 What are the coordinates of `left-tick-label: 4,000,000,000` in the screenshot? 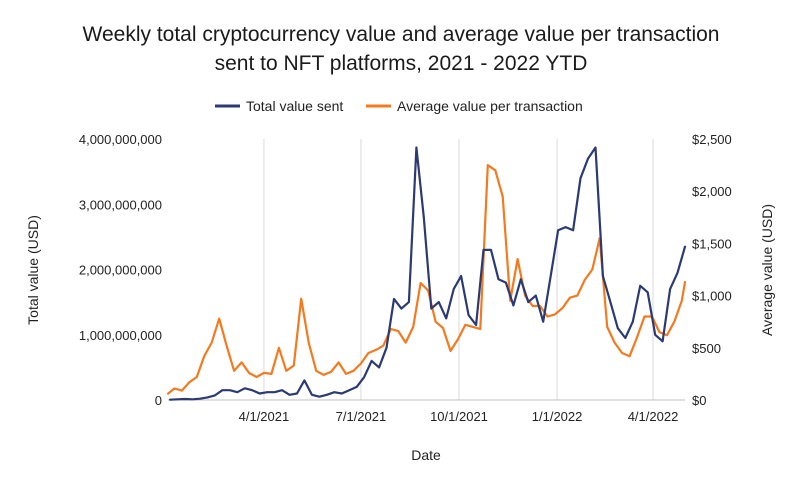 It's located at (120, 139).